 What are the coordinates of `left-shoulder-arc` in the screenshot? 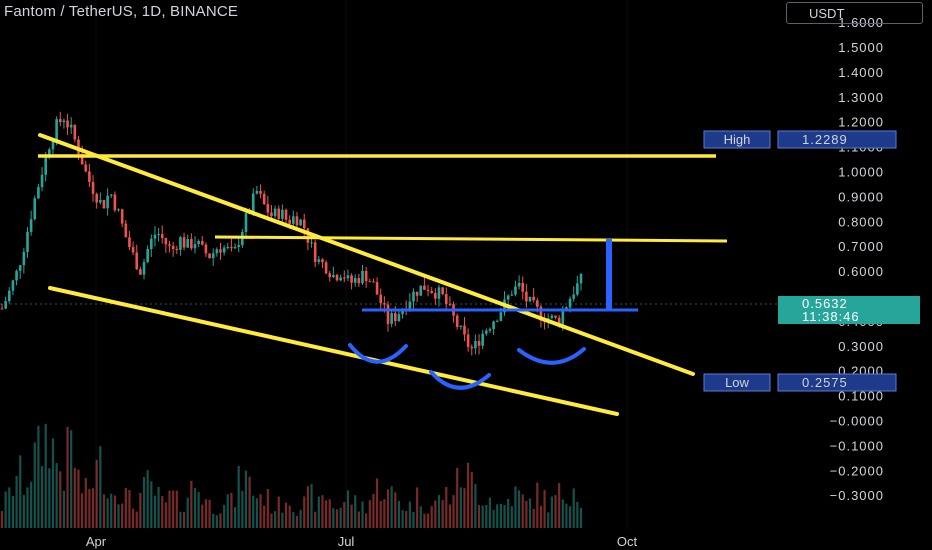 It's located at (378, 353).